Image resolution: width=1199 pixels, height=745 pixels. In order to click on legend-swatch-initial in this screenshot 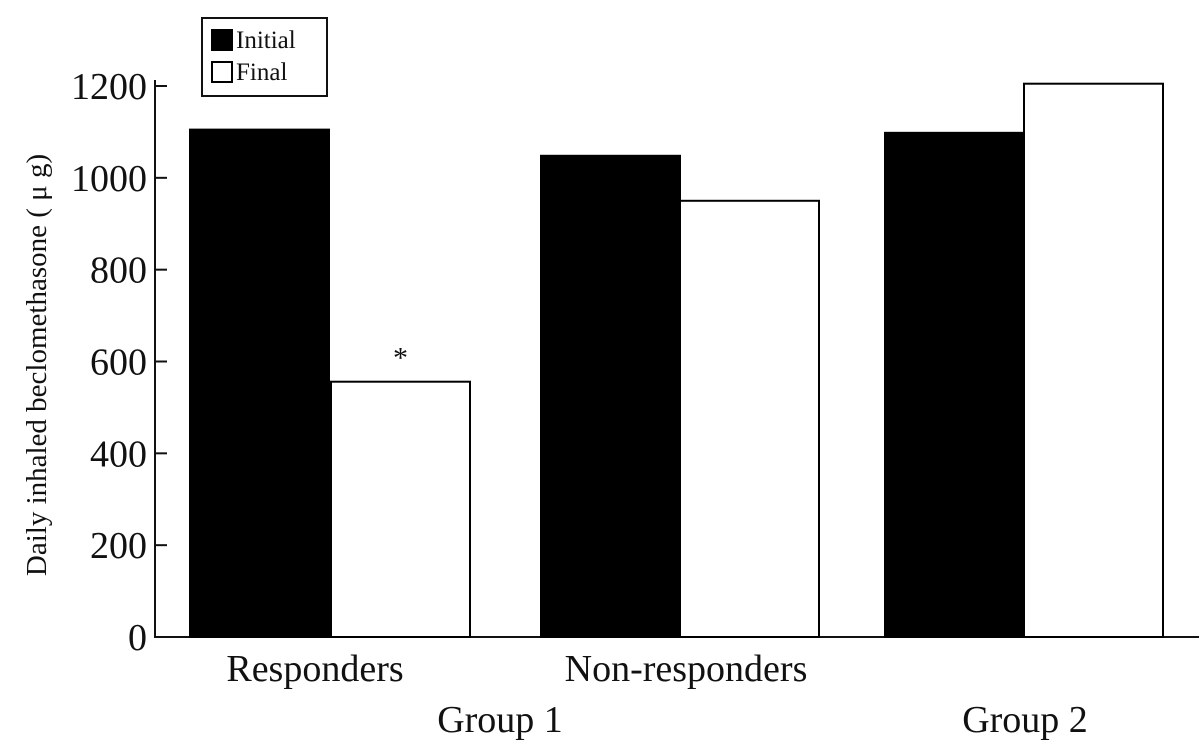, I will do `click(222, 40)`.